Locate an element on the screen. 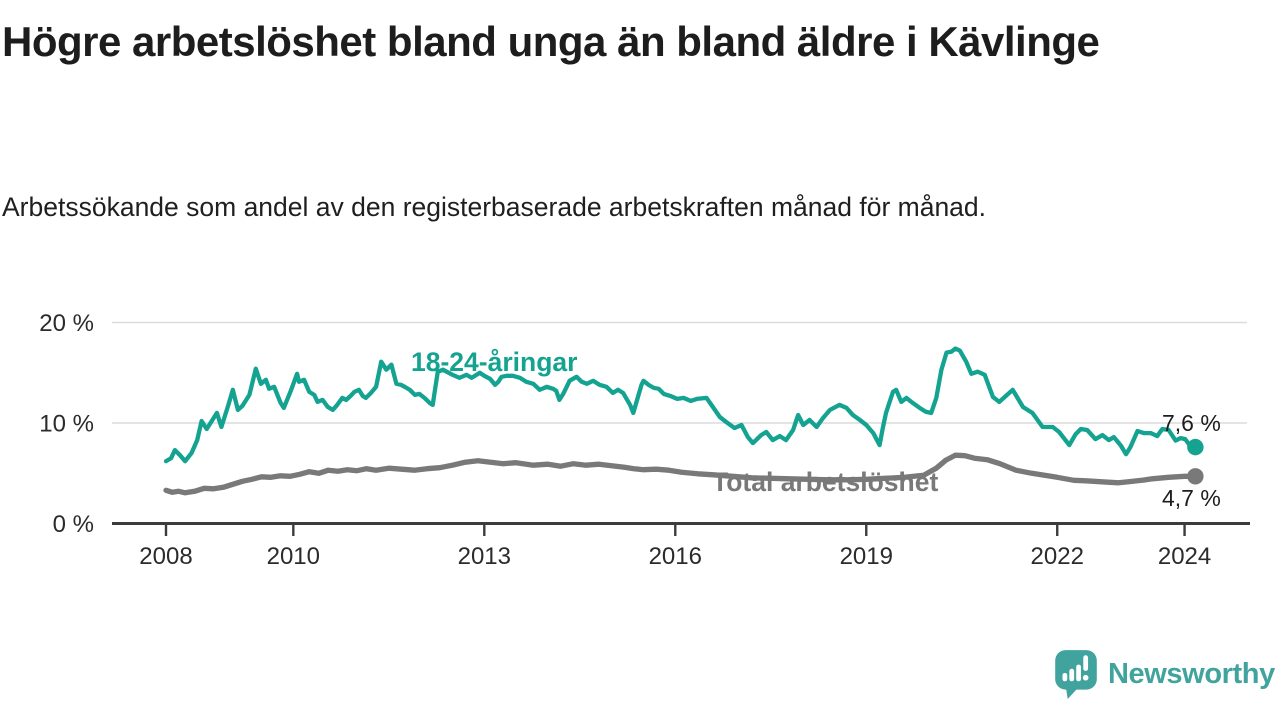 The image size is (1280, 720). branding: Newsworthy is located at coordinates (1164, 674).